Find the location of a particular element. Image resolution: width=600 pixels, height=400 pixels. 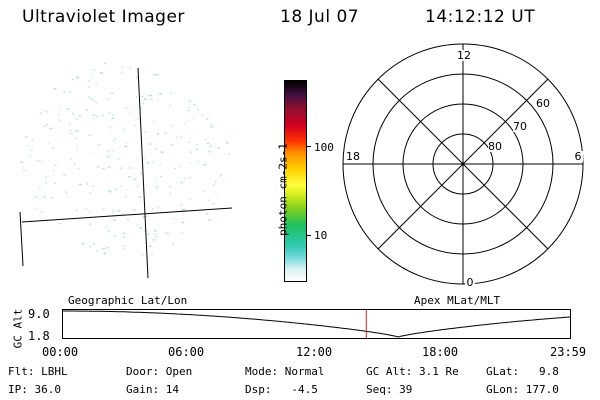

lat-label-60: 60 is located at coordinates (543, 103).